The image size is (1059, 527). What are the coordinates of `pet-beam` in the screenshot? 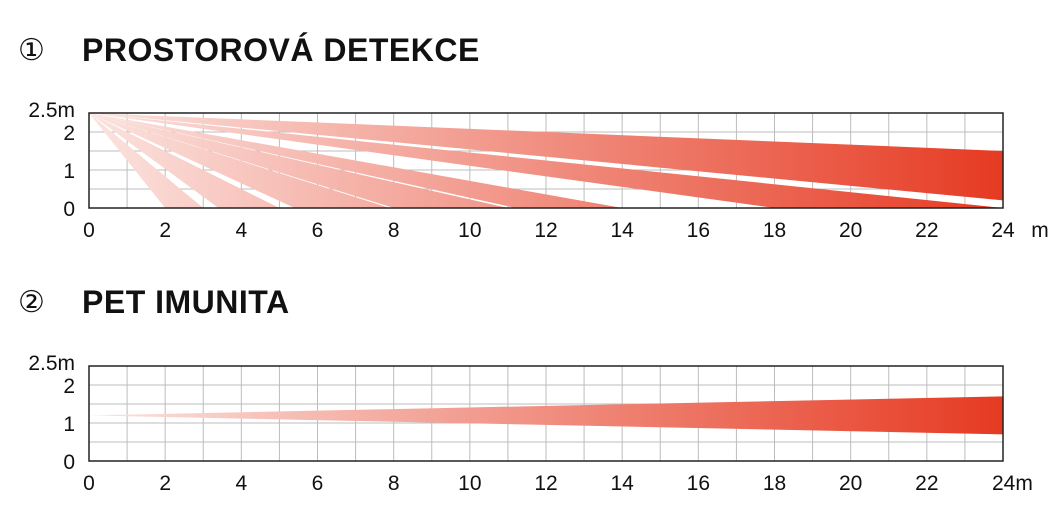 It's located at (546, 415).